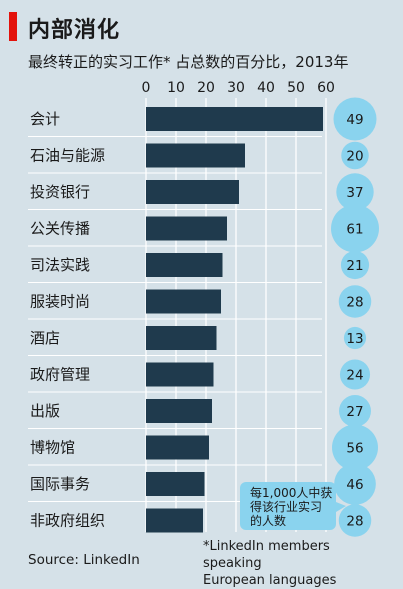  Describe the element at coordinates (291, 492) in the screenshot. I see `bubble-note-line: 每1,000人中获` at that location.